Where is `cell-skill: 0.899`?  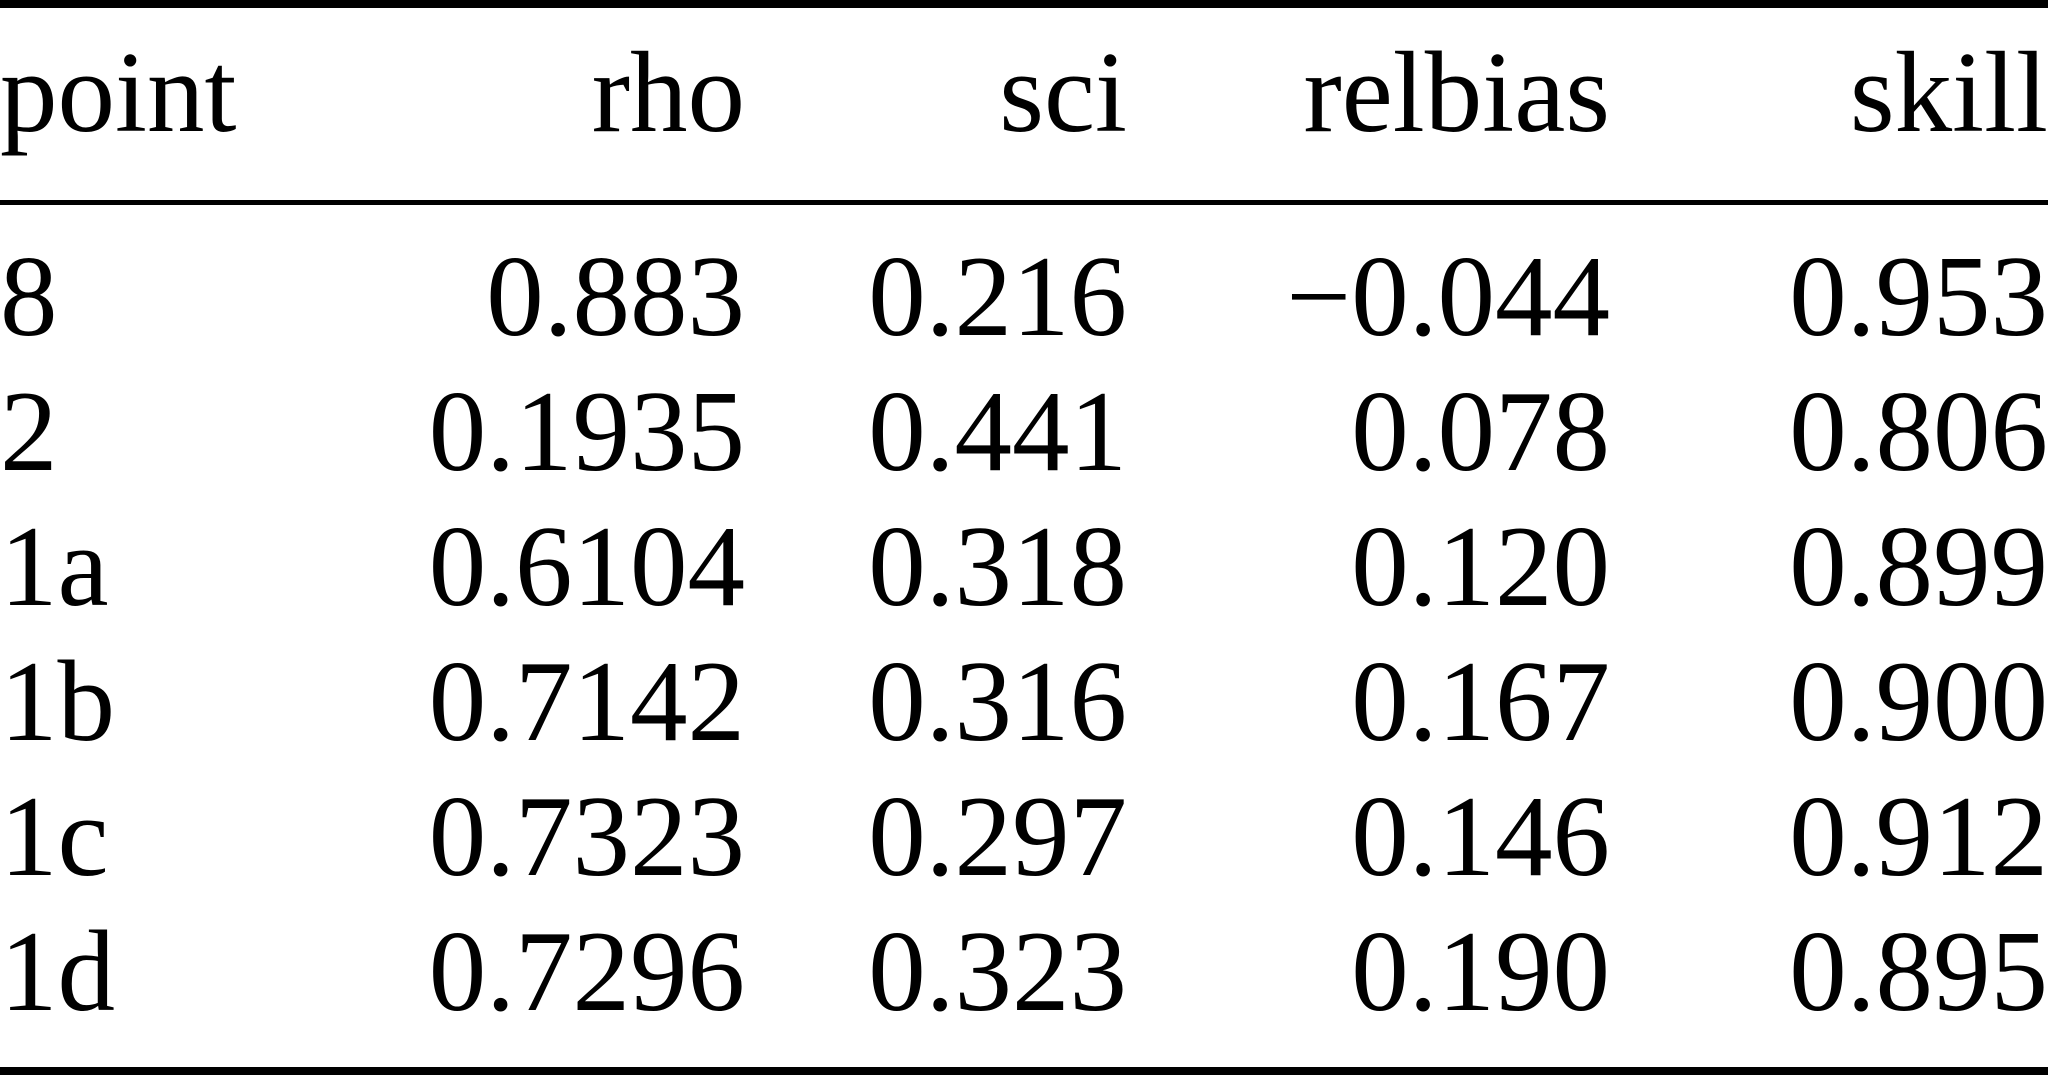
cell-skill: 0.899 is located at coordinates (1918, 566).